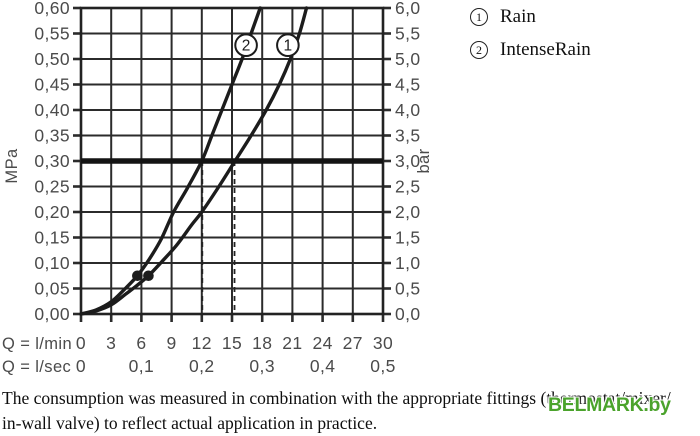 The height and width of the screenshot is (436, 700). What do you see at coordinates (424, 160) in the screenshot?
I see `y-right-axis-title: bar` at bounding box center [424, 160].